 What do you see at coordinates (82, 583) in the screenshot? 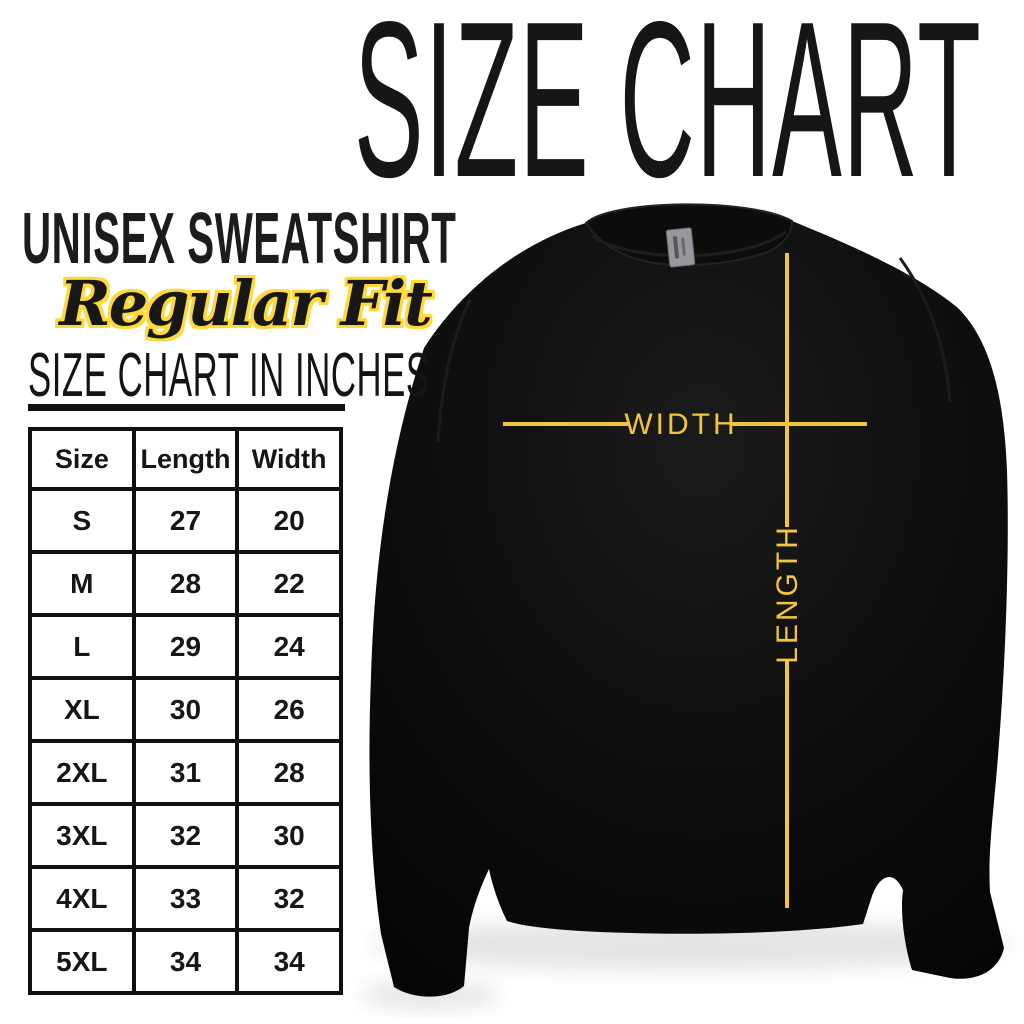
I see `size-cell: M` at bounding box center [82, 583].